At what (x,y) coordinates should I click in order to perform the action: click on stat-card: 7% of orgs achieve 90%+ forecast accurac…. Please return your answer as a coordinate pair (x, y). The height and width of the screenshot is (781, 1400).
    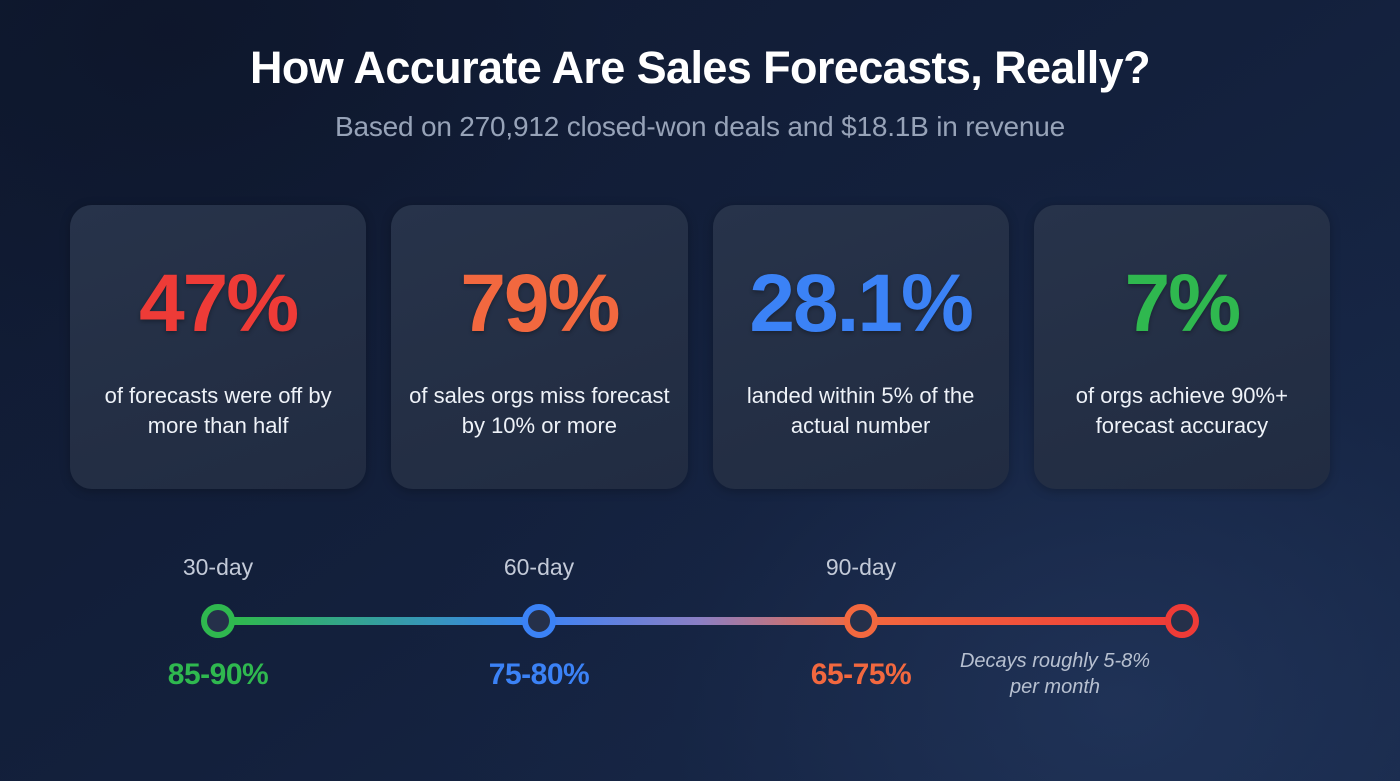
    Looking at the image, I should click on (1181, 347).